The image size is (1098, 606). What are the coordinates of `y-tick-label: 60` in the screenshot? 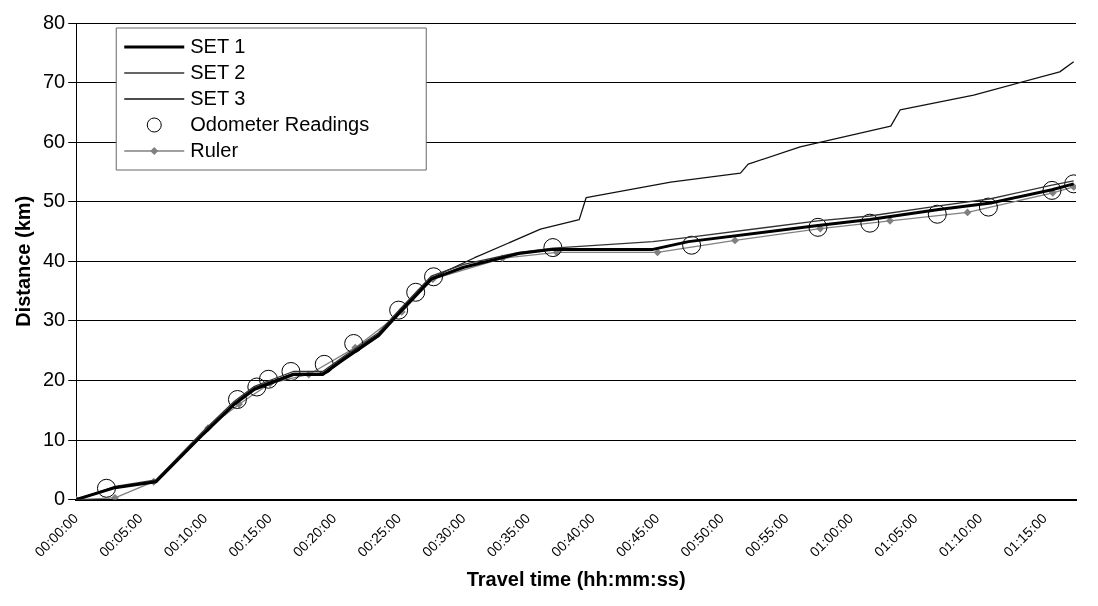 It's located at (54, 140).